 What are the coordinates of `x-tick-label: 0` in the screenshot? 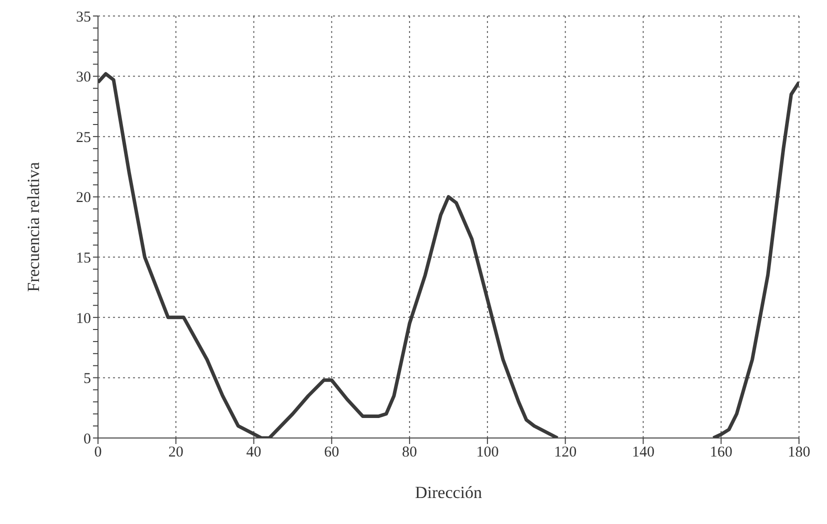 It's located at (98, 452).